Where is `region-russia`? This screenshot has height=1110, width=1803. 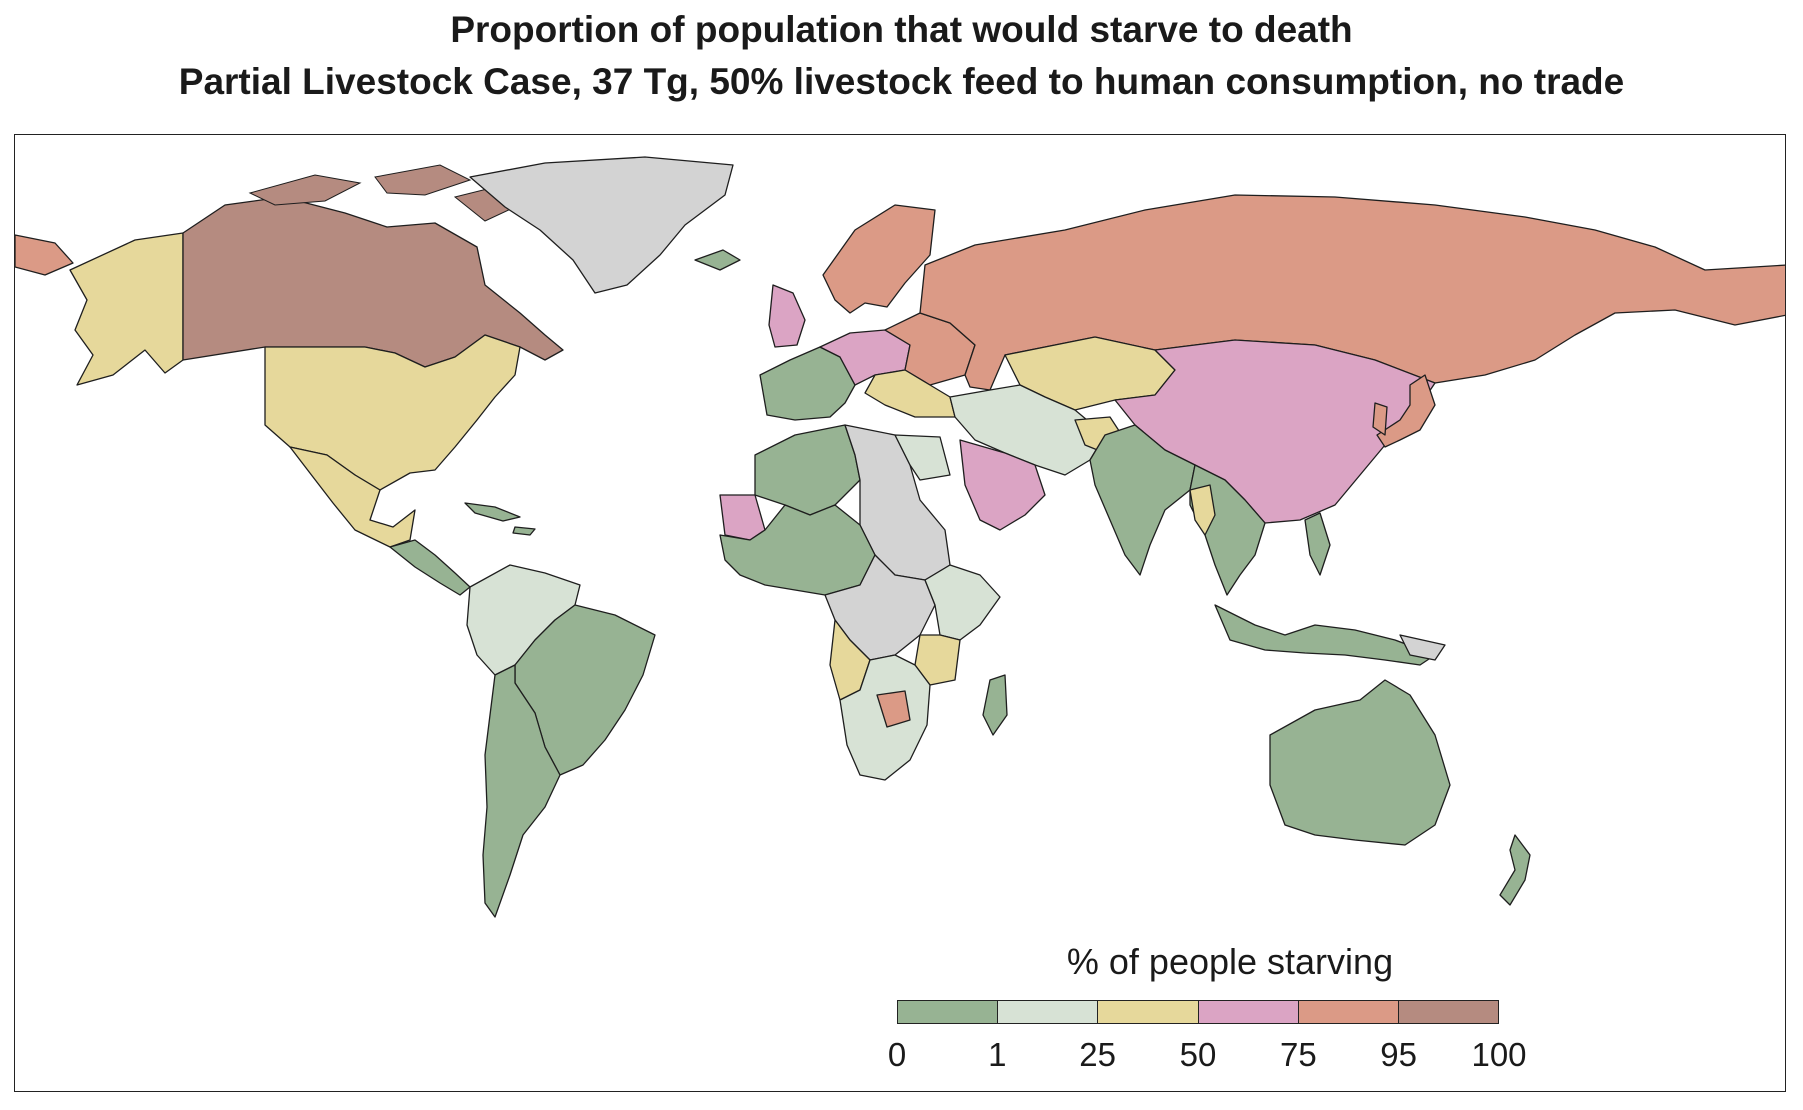 region-russia is located at coordinates (1352, 292).